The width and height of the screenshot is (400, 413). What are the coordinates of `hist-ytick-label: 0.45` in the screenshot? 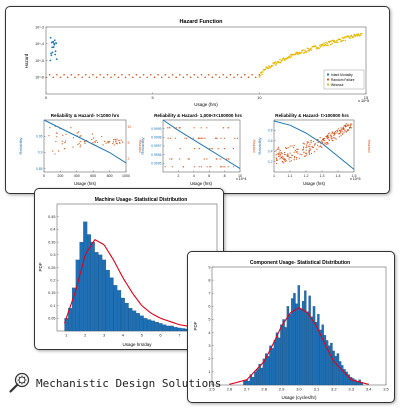 It's located at (51, 217).